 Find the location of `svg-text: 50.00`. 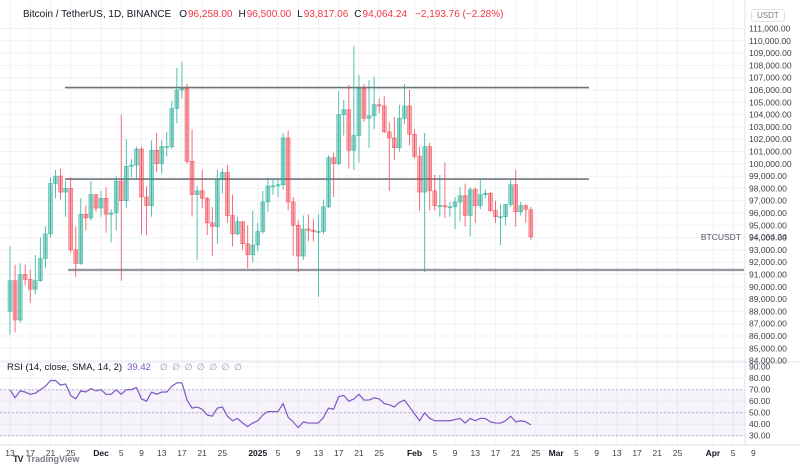

svg-text: 50.00 is located at coordinates (760, 413).